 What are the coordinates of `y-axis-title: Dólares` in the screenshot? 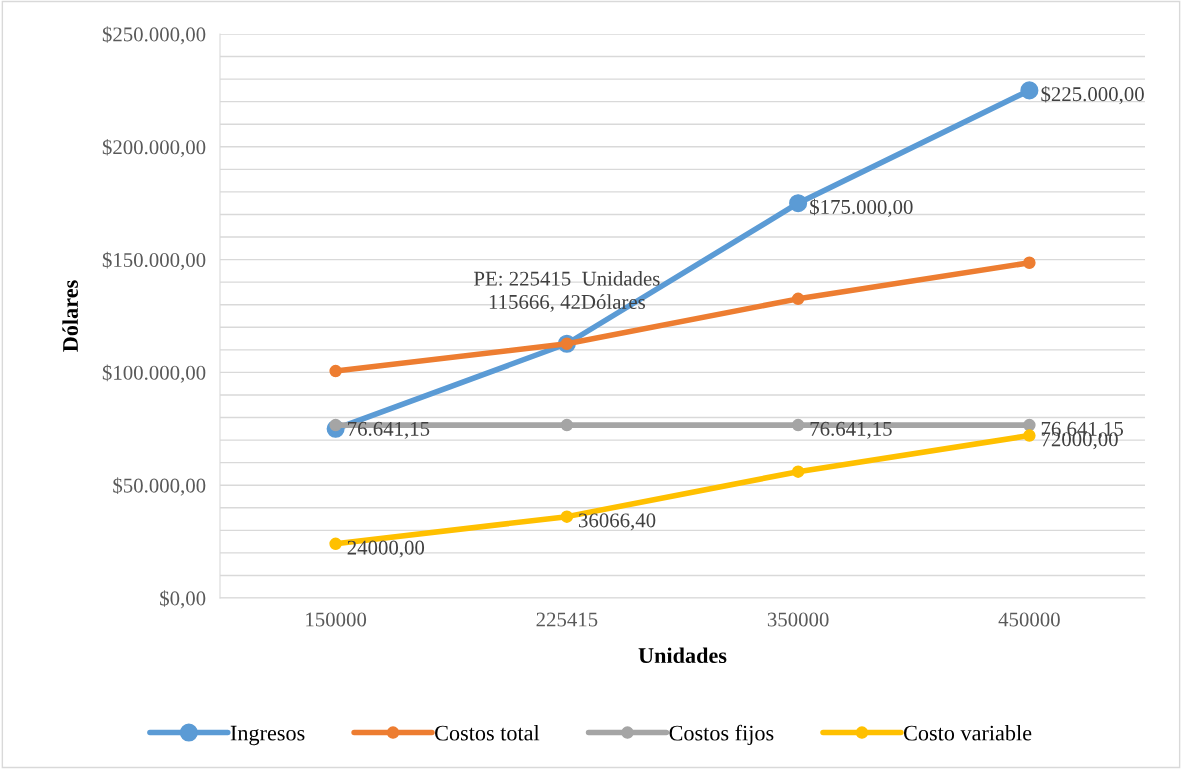 It's located at (70, 316).